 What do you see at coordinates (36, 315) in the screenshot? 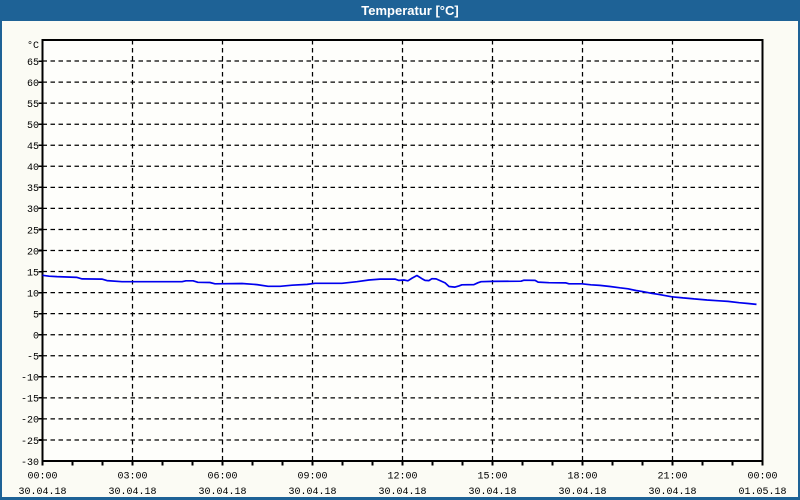
I see `svg-text: 5` at bounding box center [36, 315].